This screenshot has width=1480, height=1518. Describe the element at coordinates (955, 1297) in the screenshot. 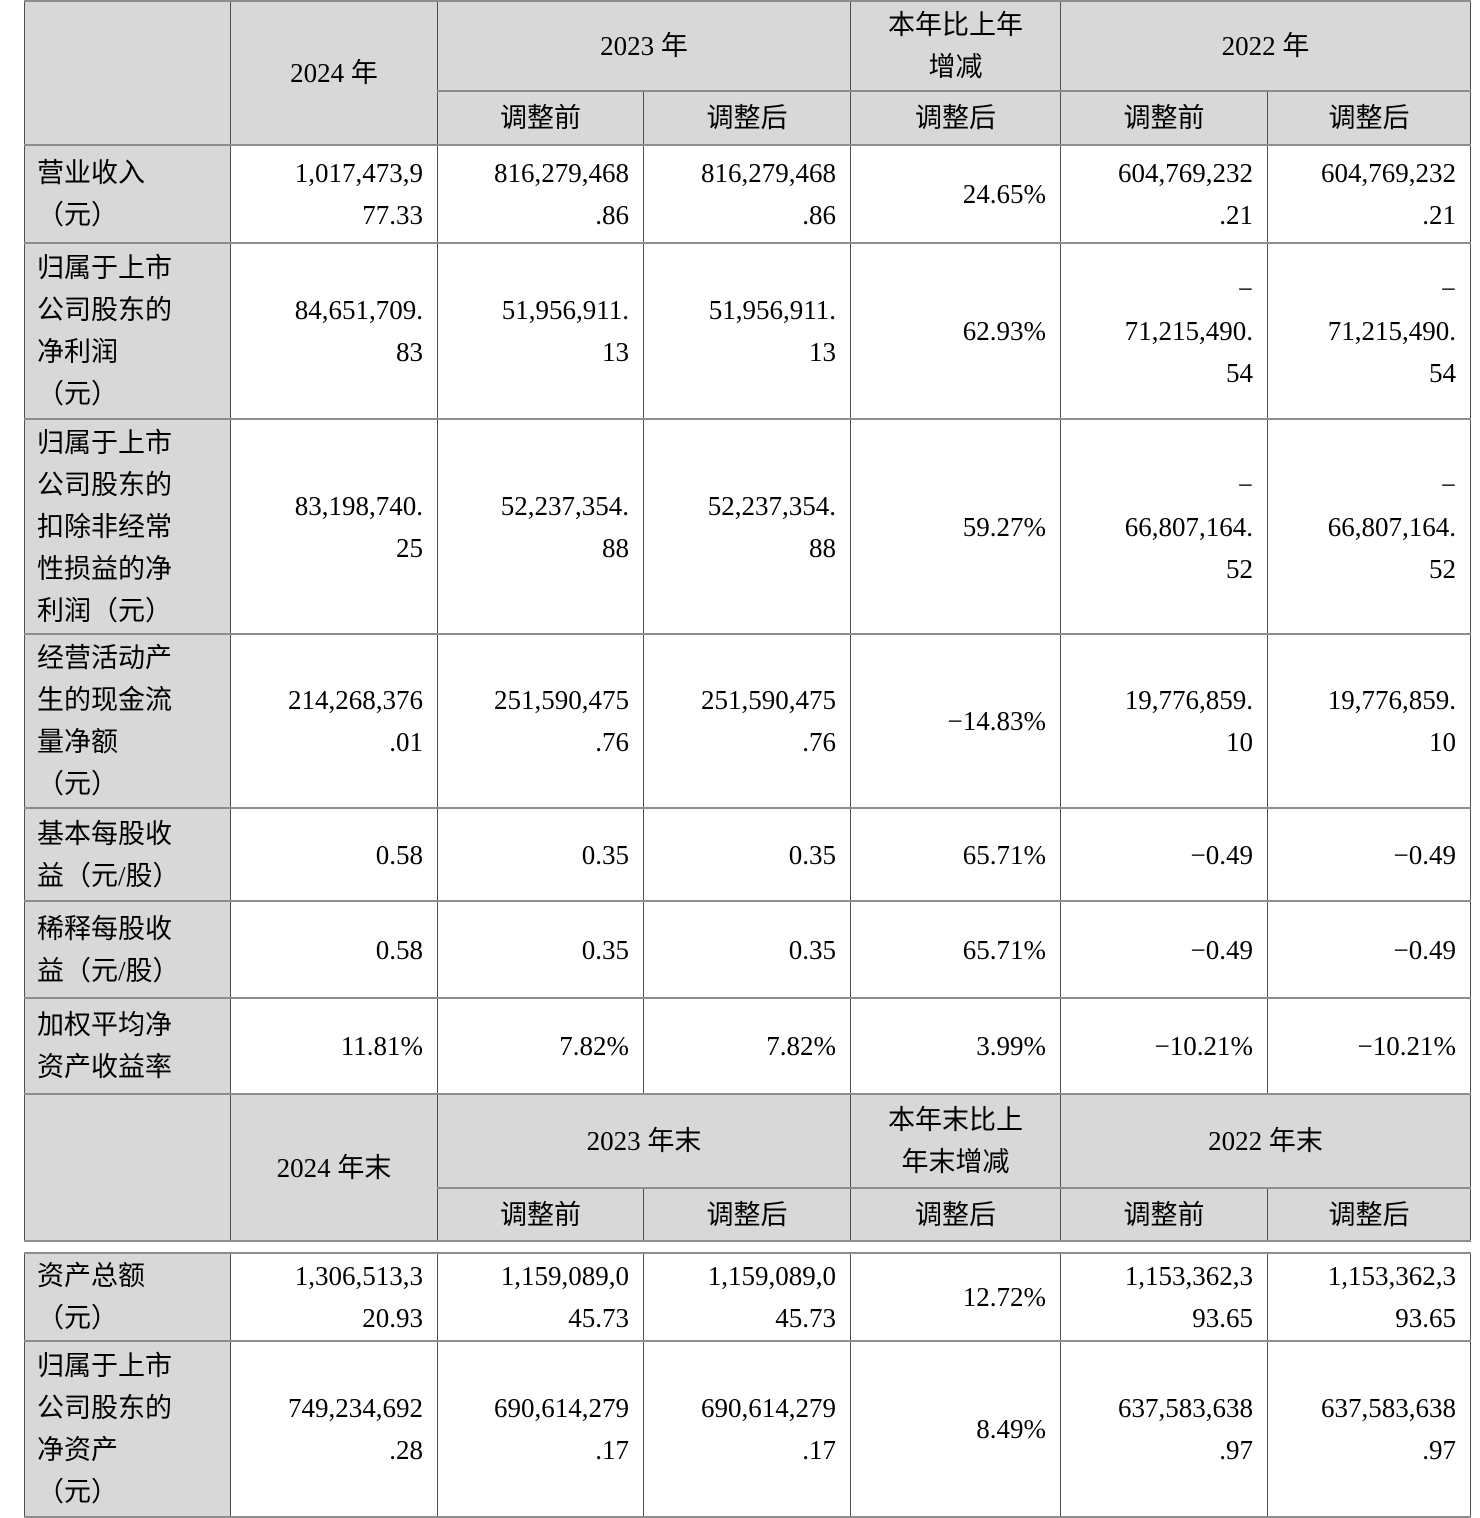

I see `value-cell: 12.72%` at that location.